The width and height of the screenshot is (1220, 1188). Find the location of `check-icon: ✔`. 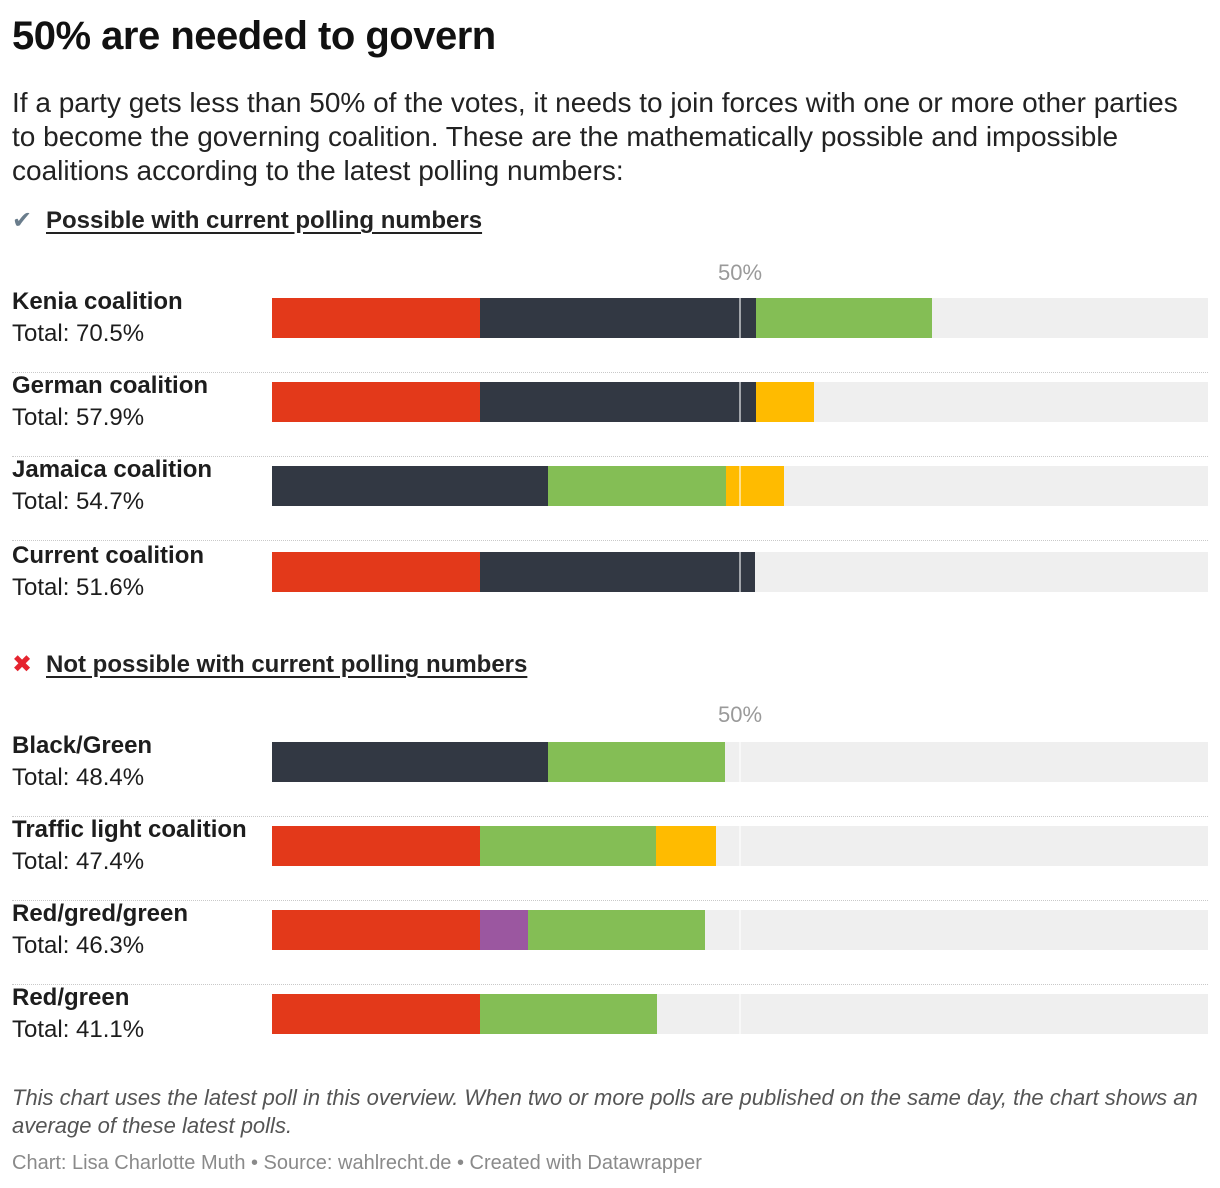

check-icon: ✔ is located at coordinates (22, 220).